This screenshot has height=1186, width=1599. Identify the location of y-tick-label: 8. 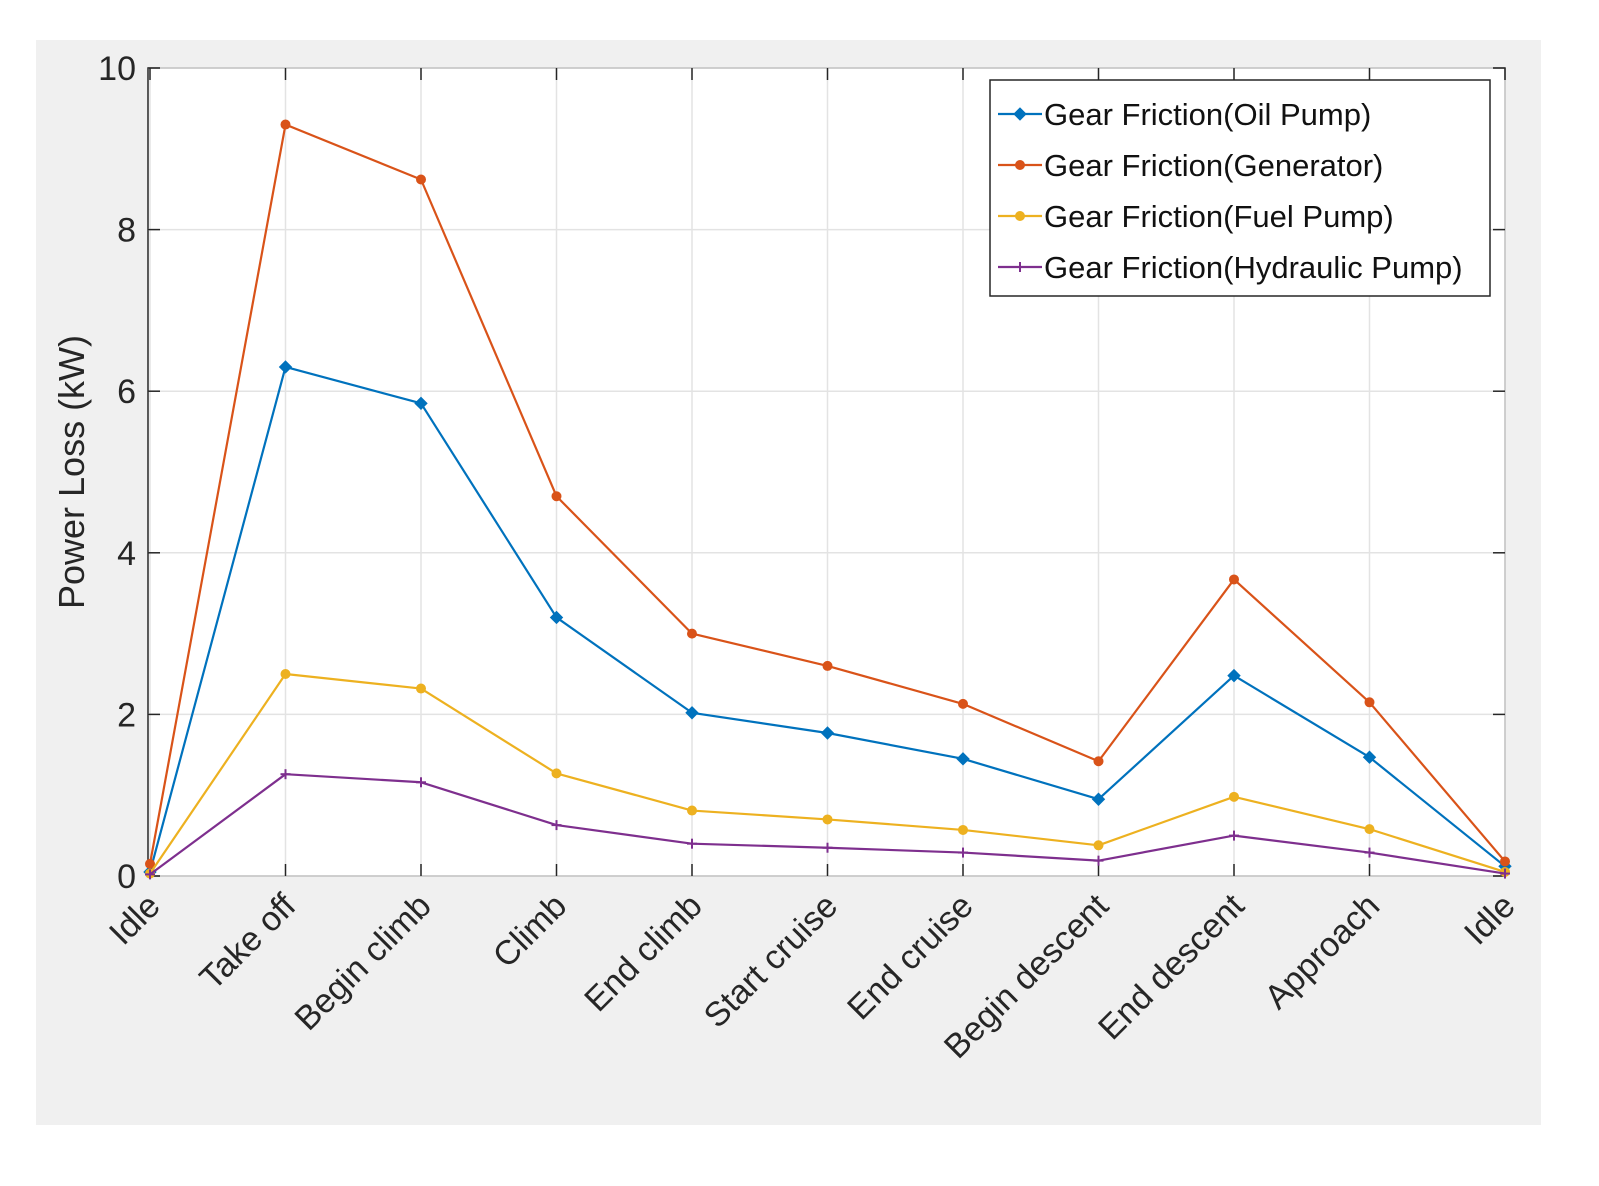
(126, 231).